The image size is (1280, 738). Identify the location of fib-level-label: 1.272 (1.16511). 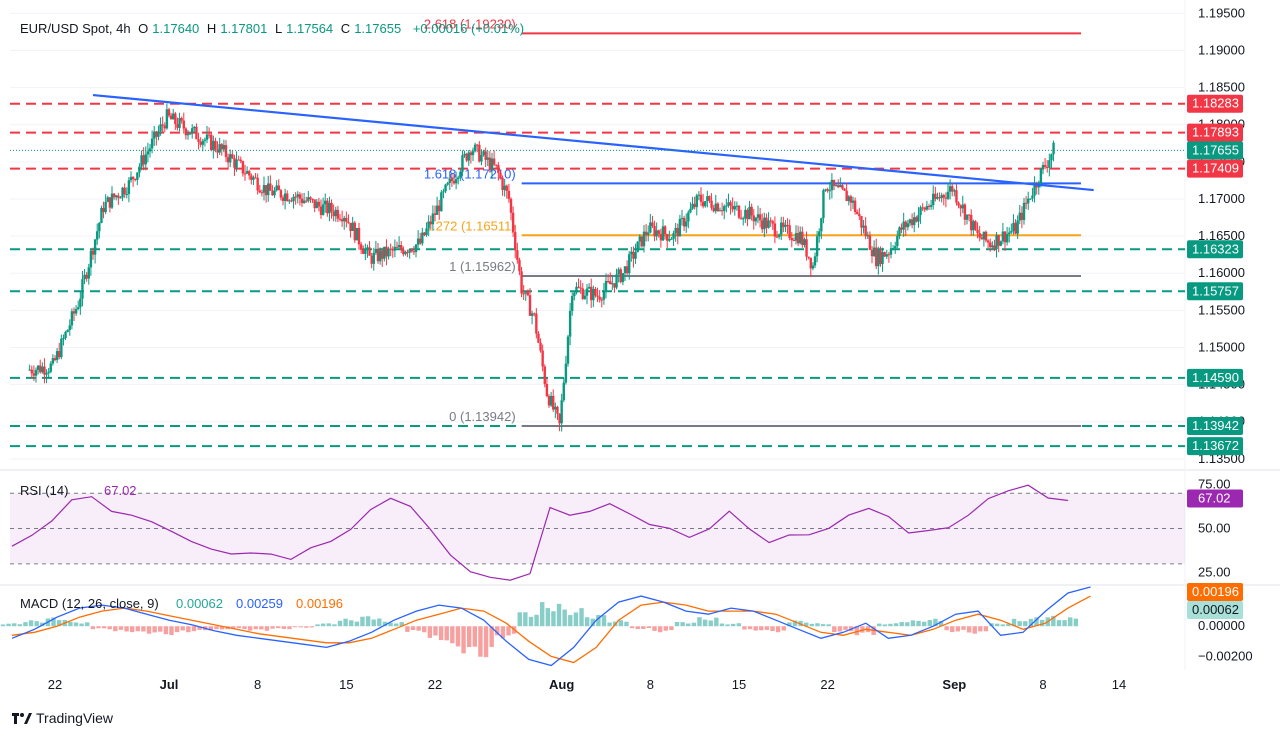
(470, 225).